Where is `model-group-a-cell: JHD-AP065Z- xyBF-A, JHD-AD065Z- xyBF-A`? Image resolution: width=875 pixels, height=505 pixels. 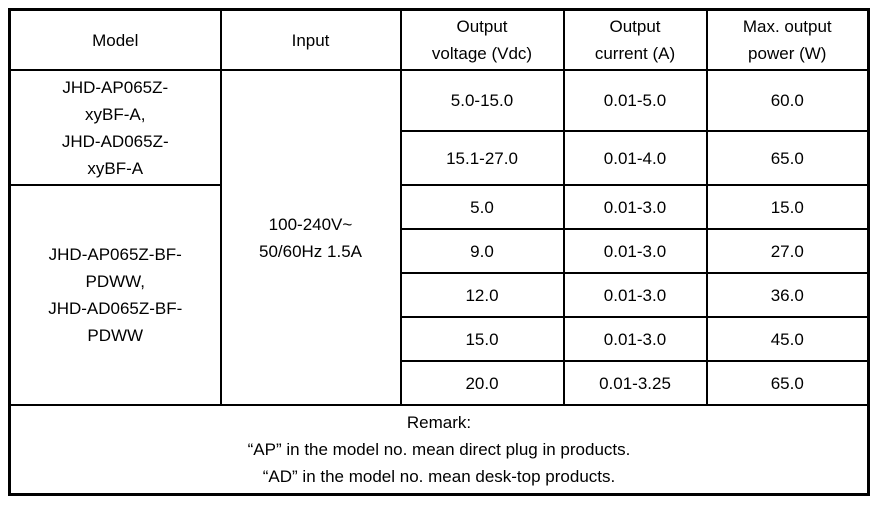 model-group-a-cell: JHD-AP065Z- xyBF-A, JHD-AD065Z- xyBF-A is located at coordinates (115, 127).